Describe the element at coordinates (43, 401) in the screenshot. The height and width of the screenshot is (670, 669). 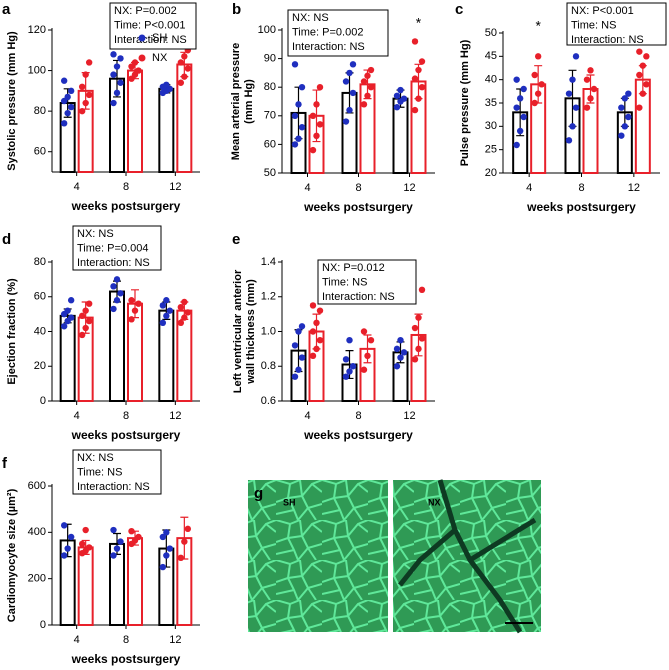
I see `y-tick-label: 0` at that location.